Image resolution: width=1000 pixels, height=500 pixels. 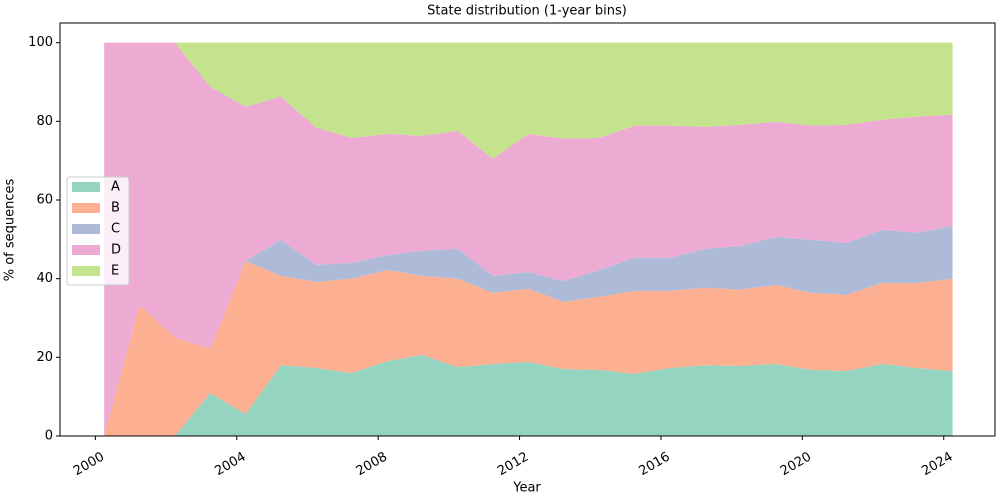 What do you see at coordinates (49, 436) in the screenshot?
I see `y-tick-label: 0` at bounding box center [49, 436].